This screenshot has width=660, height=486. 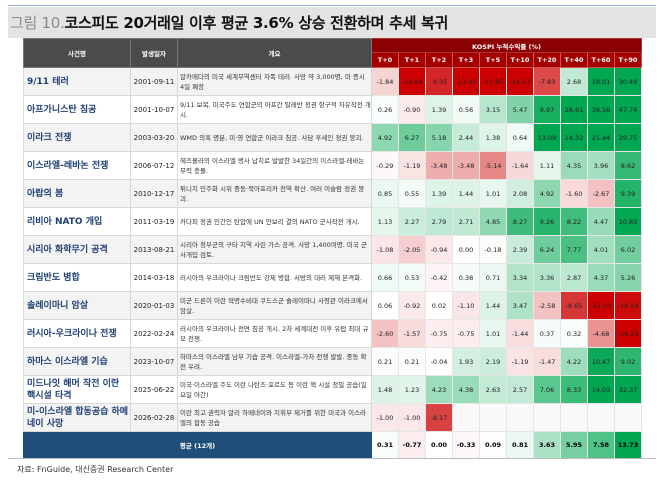 I want to click on event-date: 2022-02-24, so click(x=154, y=333).